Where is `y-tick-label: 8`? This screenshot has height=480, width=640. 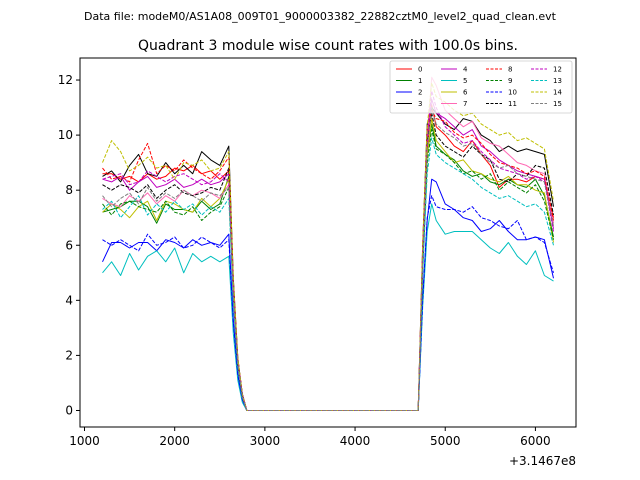 y-tick-label: 8 is located at coordinates (69, 190).